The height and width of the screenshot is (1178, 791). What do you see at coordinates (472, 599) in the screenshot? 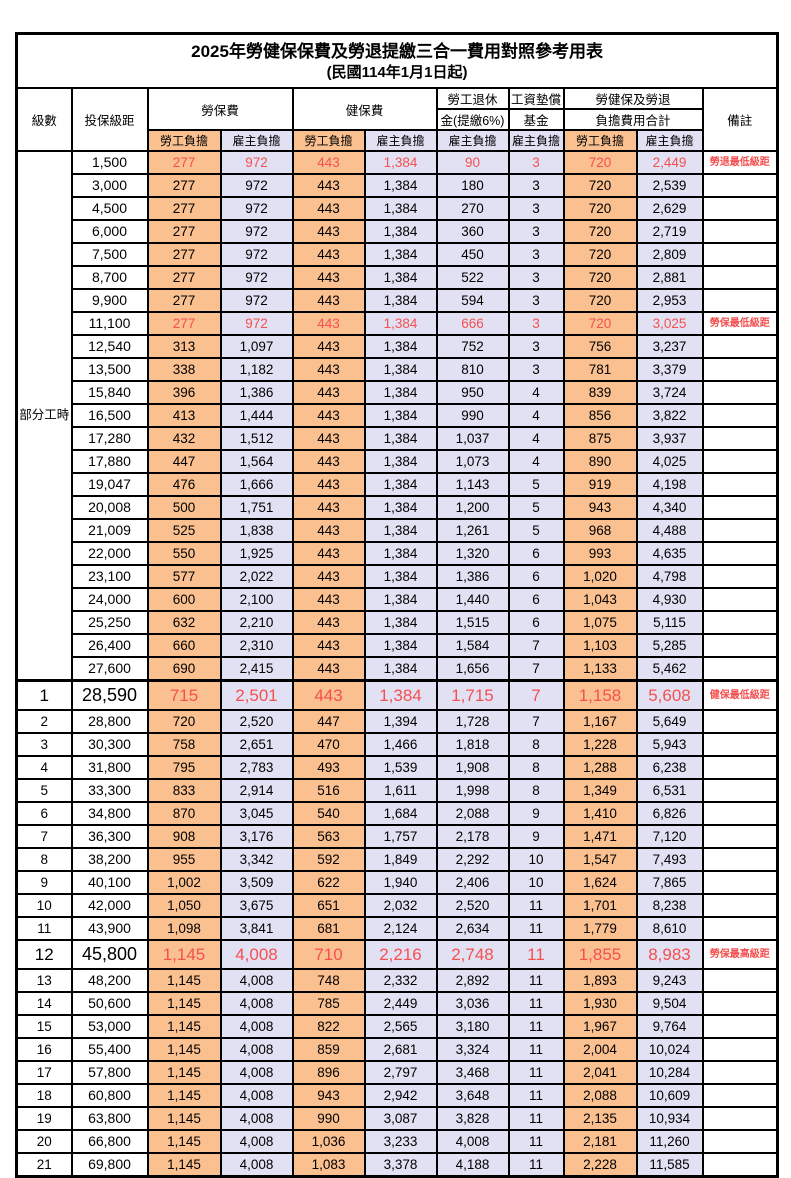
I see `value-cell: 1,440` at bounding box center [472, 599].